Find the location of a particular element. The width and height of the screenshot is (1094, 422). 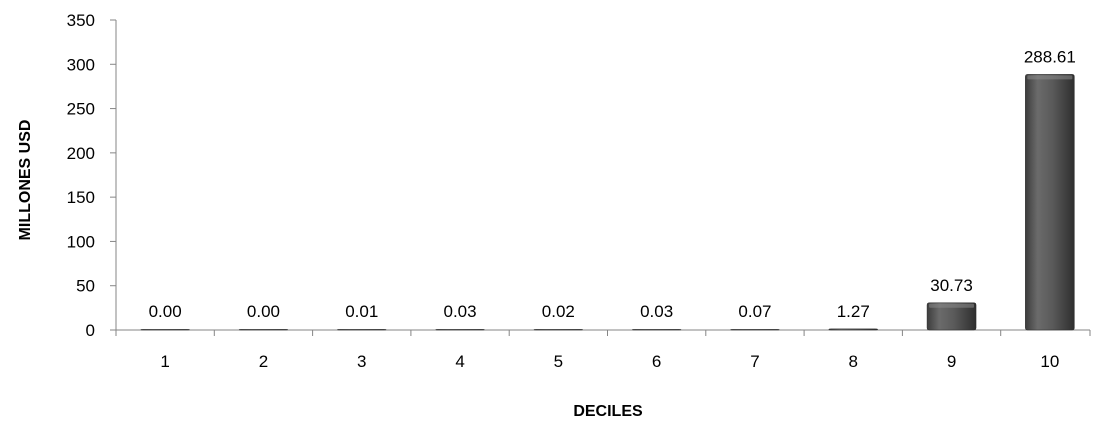

y-tick-label: 100 is located at coordinates (81, 241).